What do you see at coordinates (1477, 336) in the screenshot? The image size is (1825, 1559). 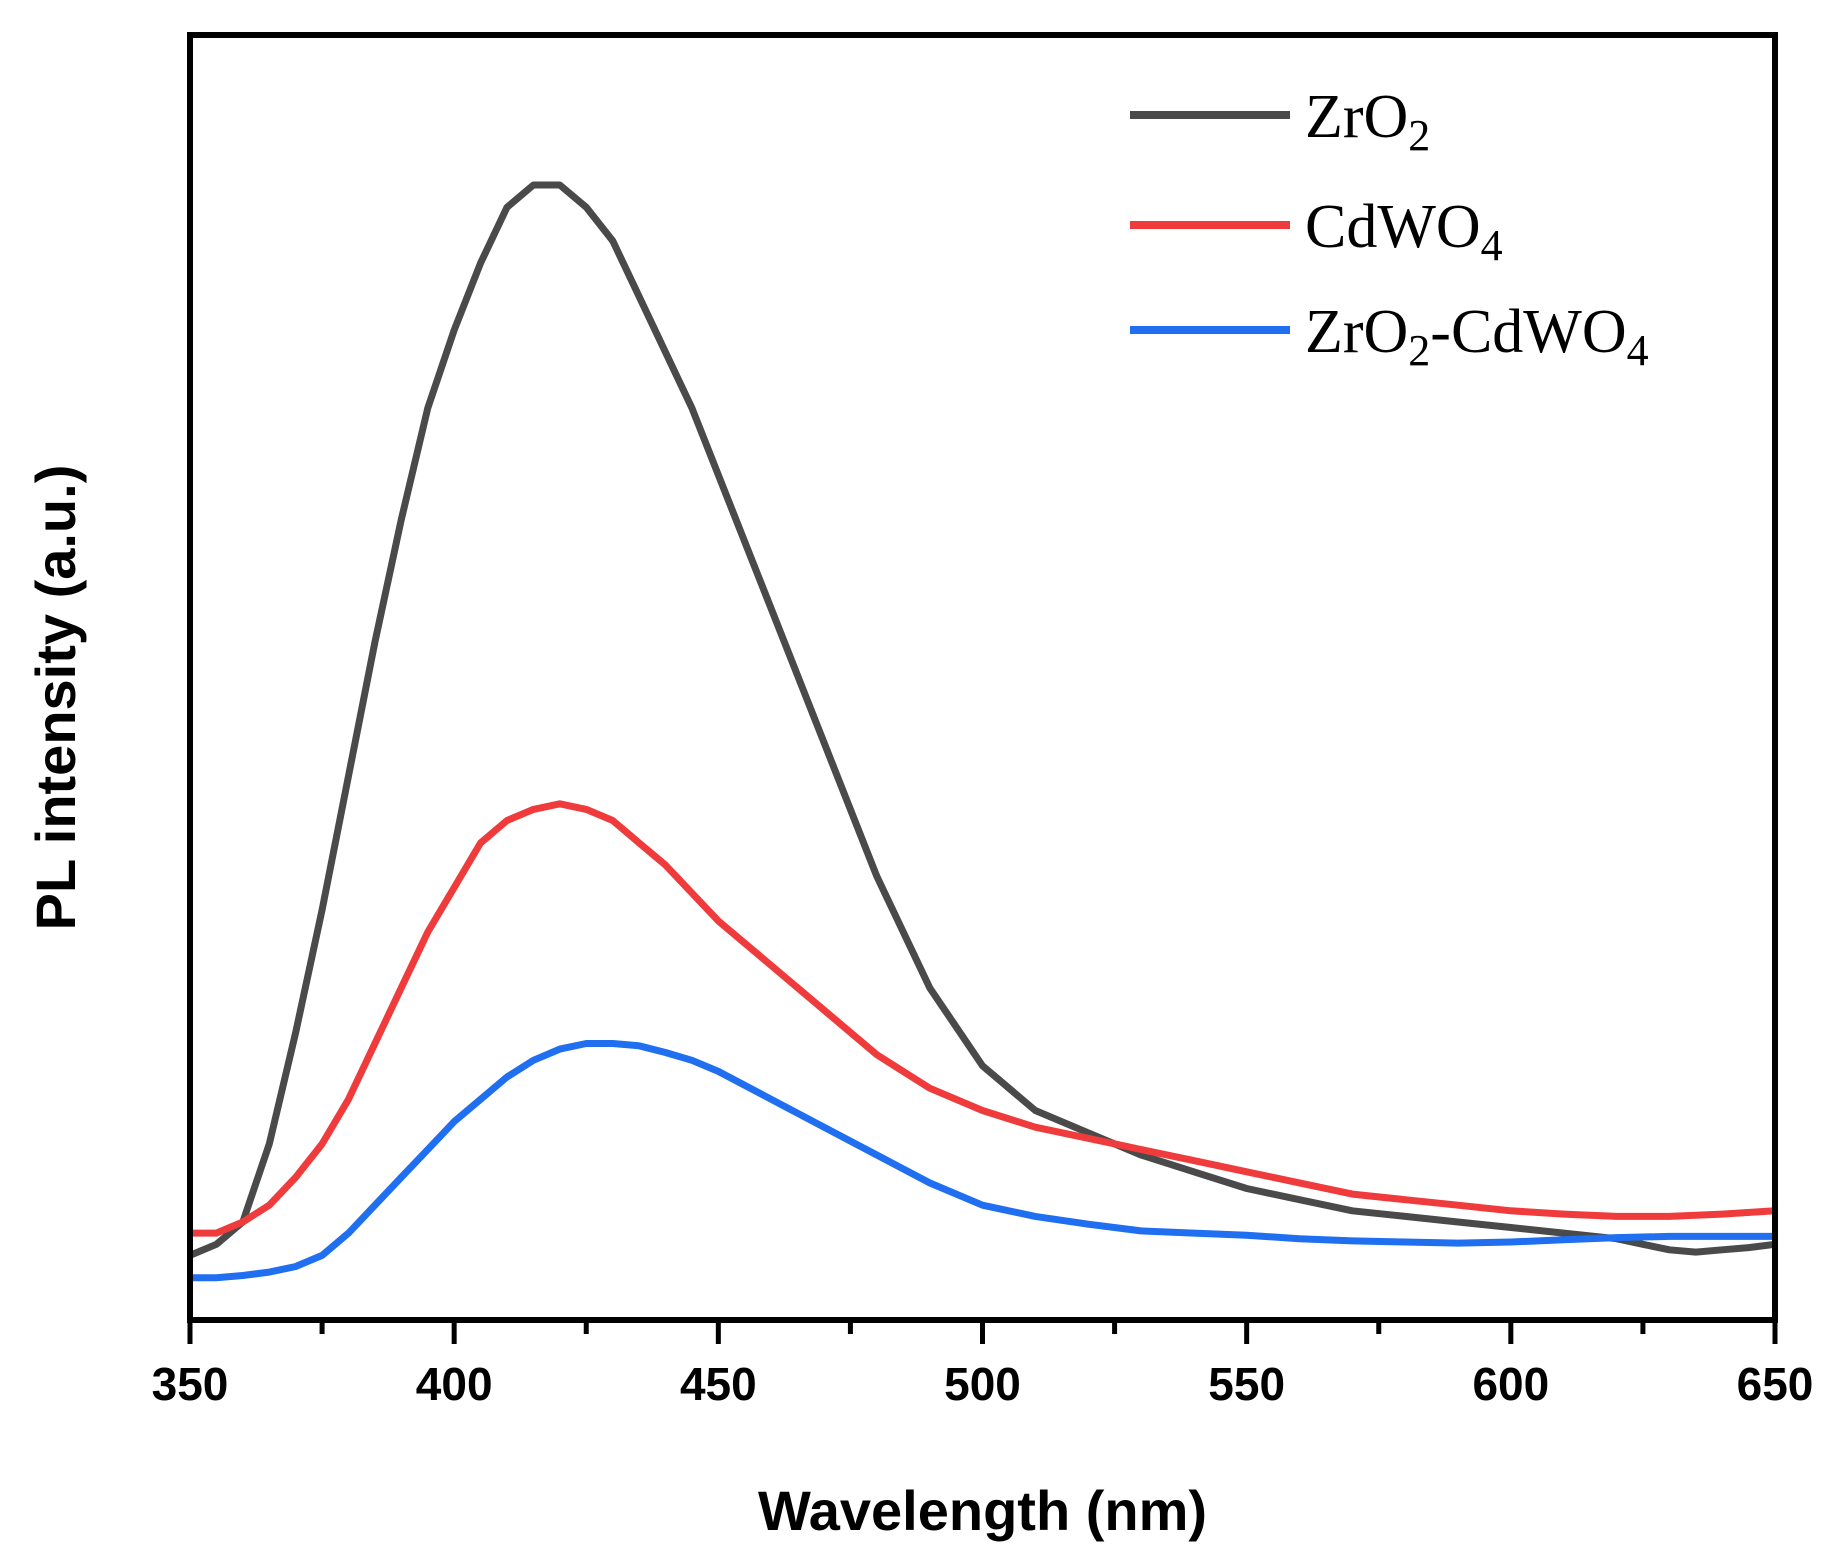 I see `legend-label-3: ZrO2-CdWO4` at bounding box center [1477, 336].